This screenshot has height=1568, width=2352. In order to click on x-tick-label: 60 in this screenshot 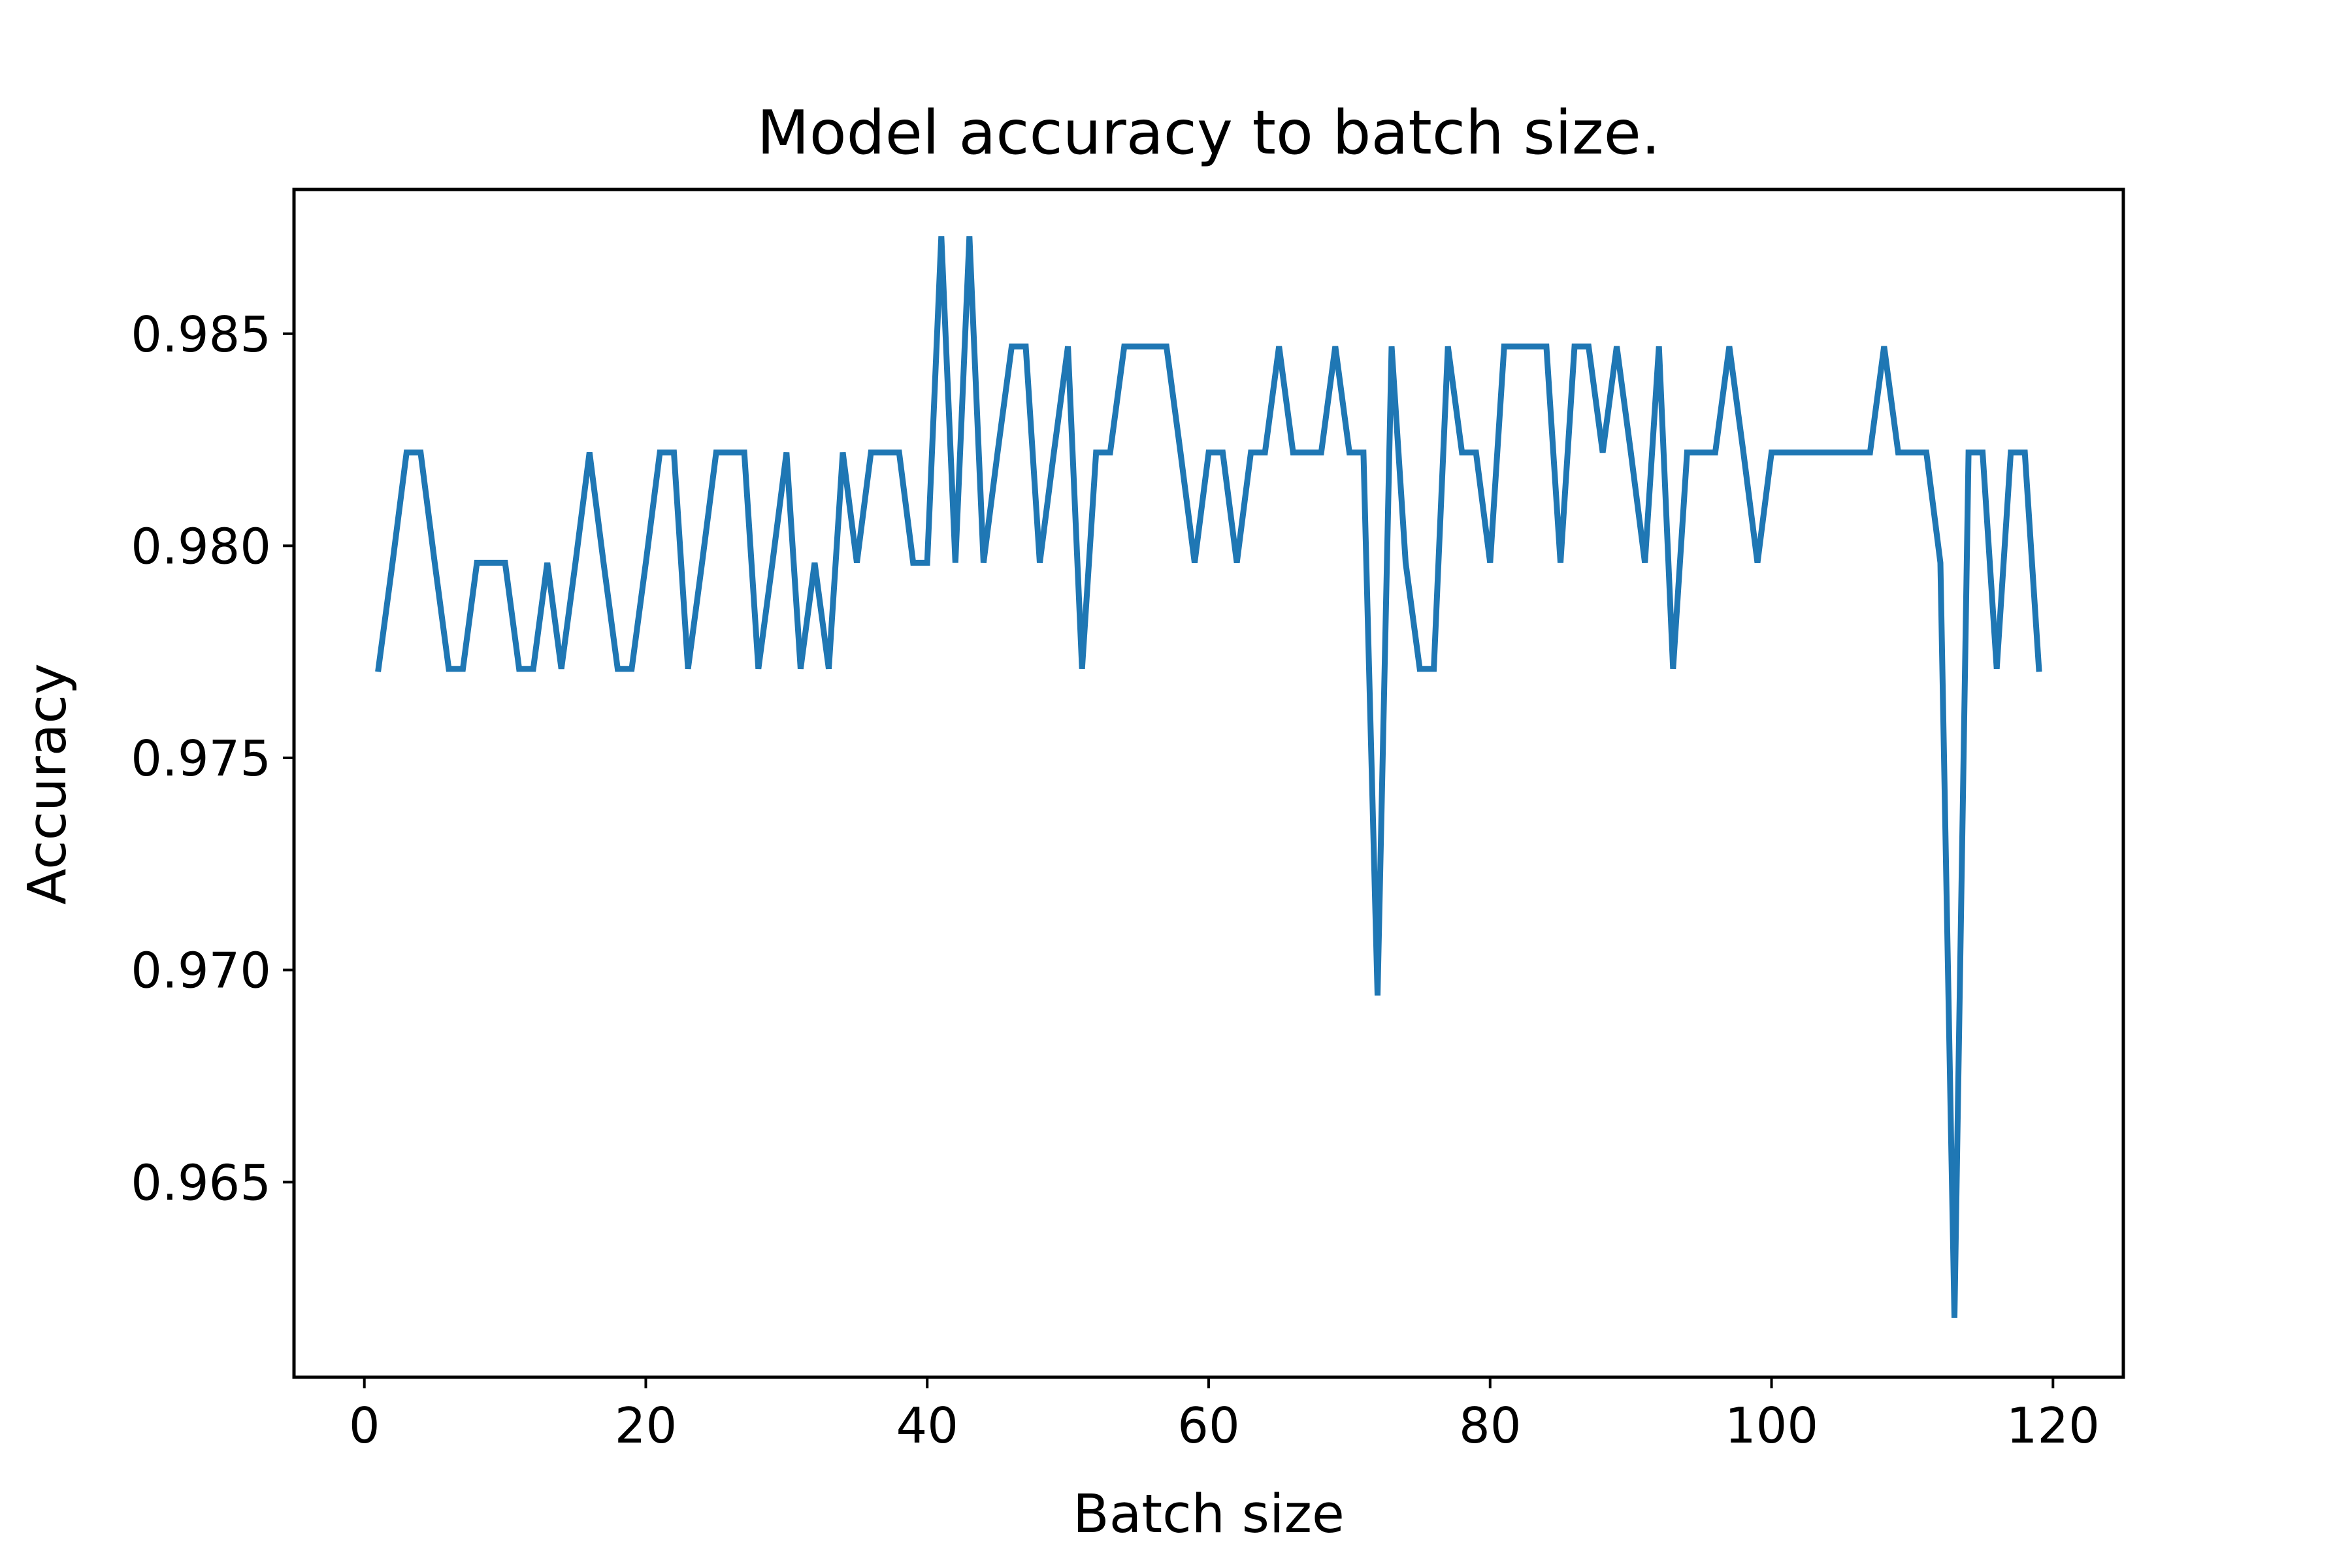, I will do `click(1208, 1425)`.